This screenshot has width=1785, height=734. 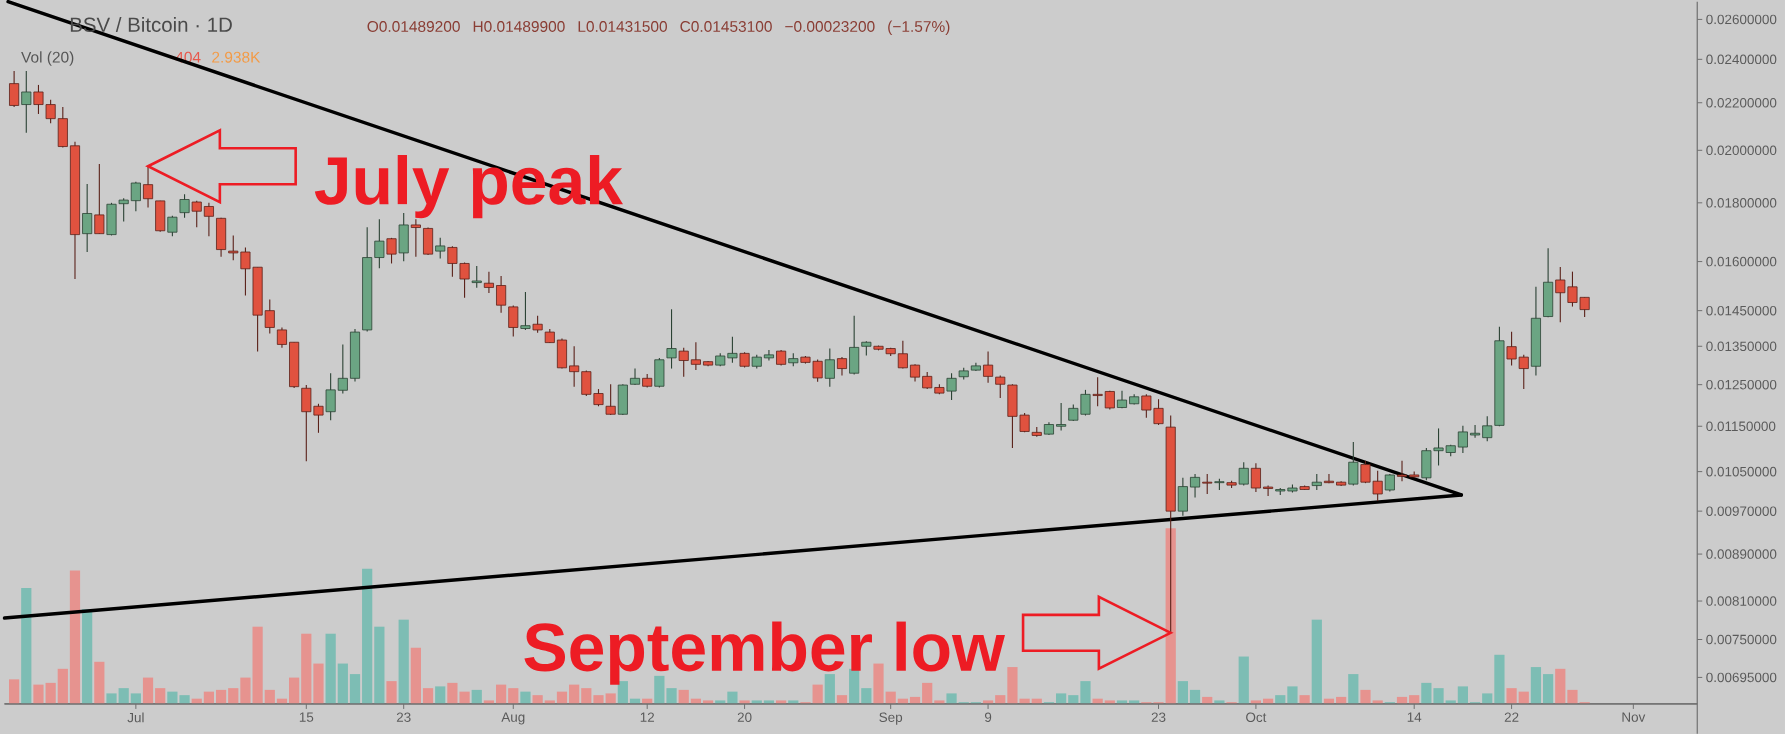 I want to click on y-tick-label: 0.00750000, so click(x=1741, y=639).